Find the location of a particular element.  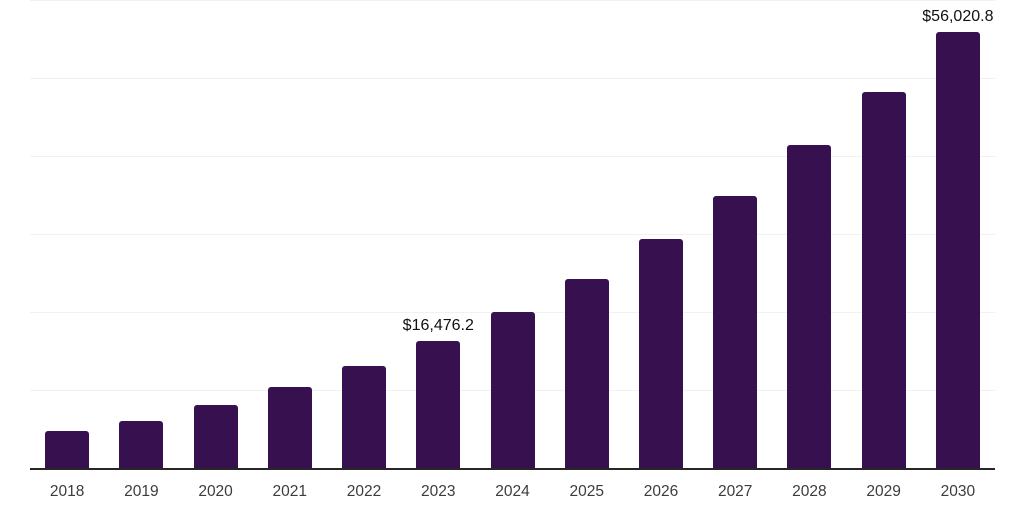

x-tick-2018: 2018 is located at coordinates (67, 491).